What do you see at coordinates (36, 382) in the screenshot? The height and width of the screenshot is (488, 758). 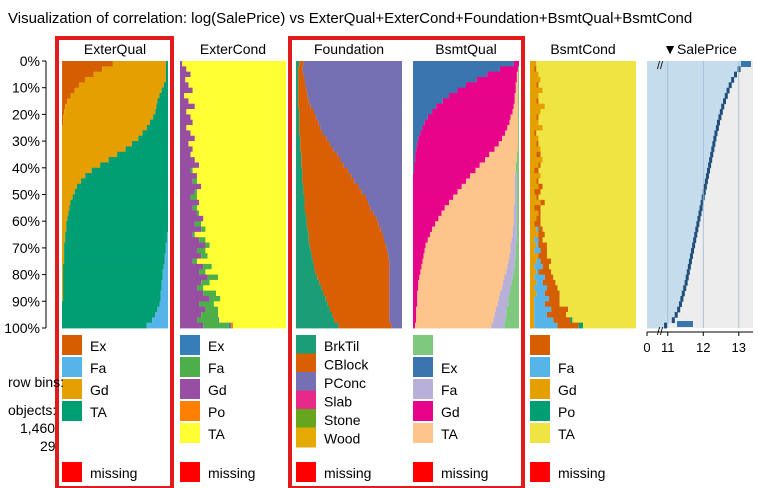 I see `row-bins-label: row bins:` at bounding box center [36, 382].